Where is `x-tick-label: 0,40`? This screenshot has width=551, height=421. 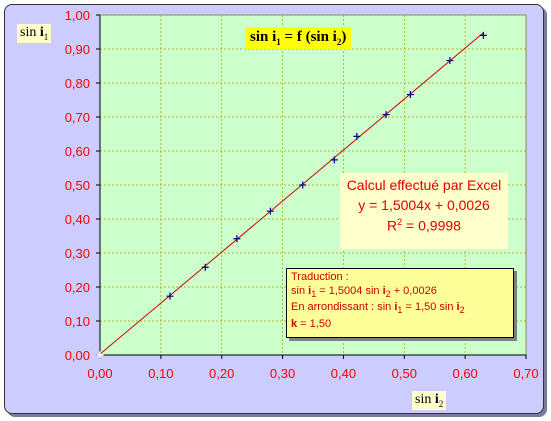 x-tick-label: 0,40 is located at coordinates (343, 373).